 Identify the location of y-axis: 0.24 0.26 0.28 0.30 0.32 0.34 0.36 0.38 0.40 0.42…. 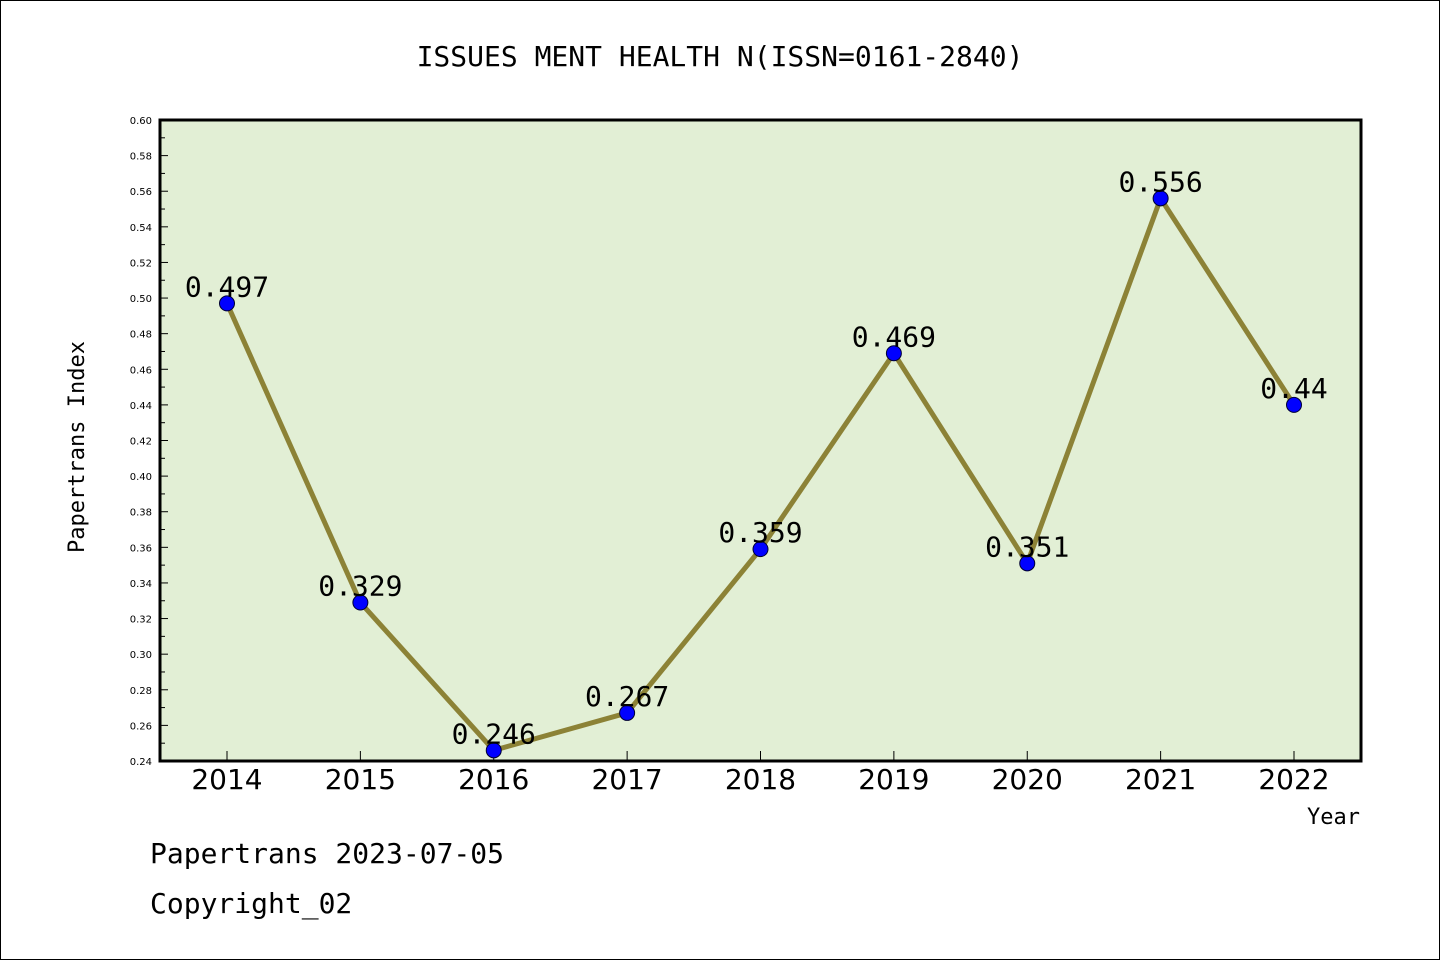
(149, 442).